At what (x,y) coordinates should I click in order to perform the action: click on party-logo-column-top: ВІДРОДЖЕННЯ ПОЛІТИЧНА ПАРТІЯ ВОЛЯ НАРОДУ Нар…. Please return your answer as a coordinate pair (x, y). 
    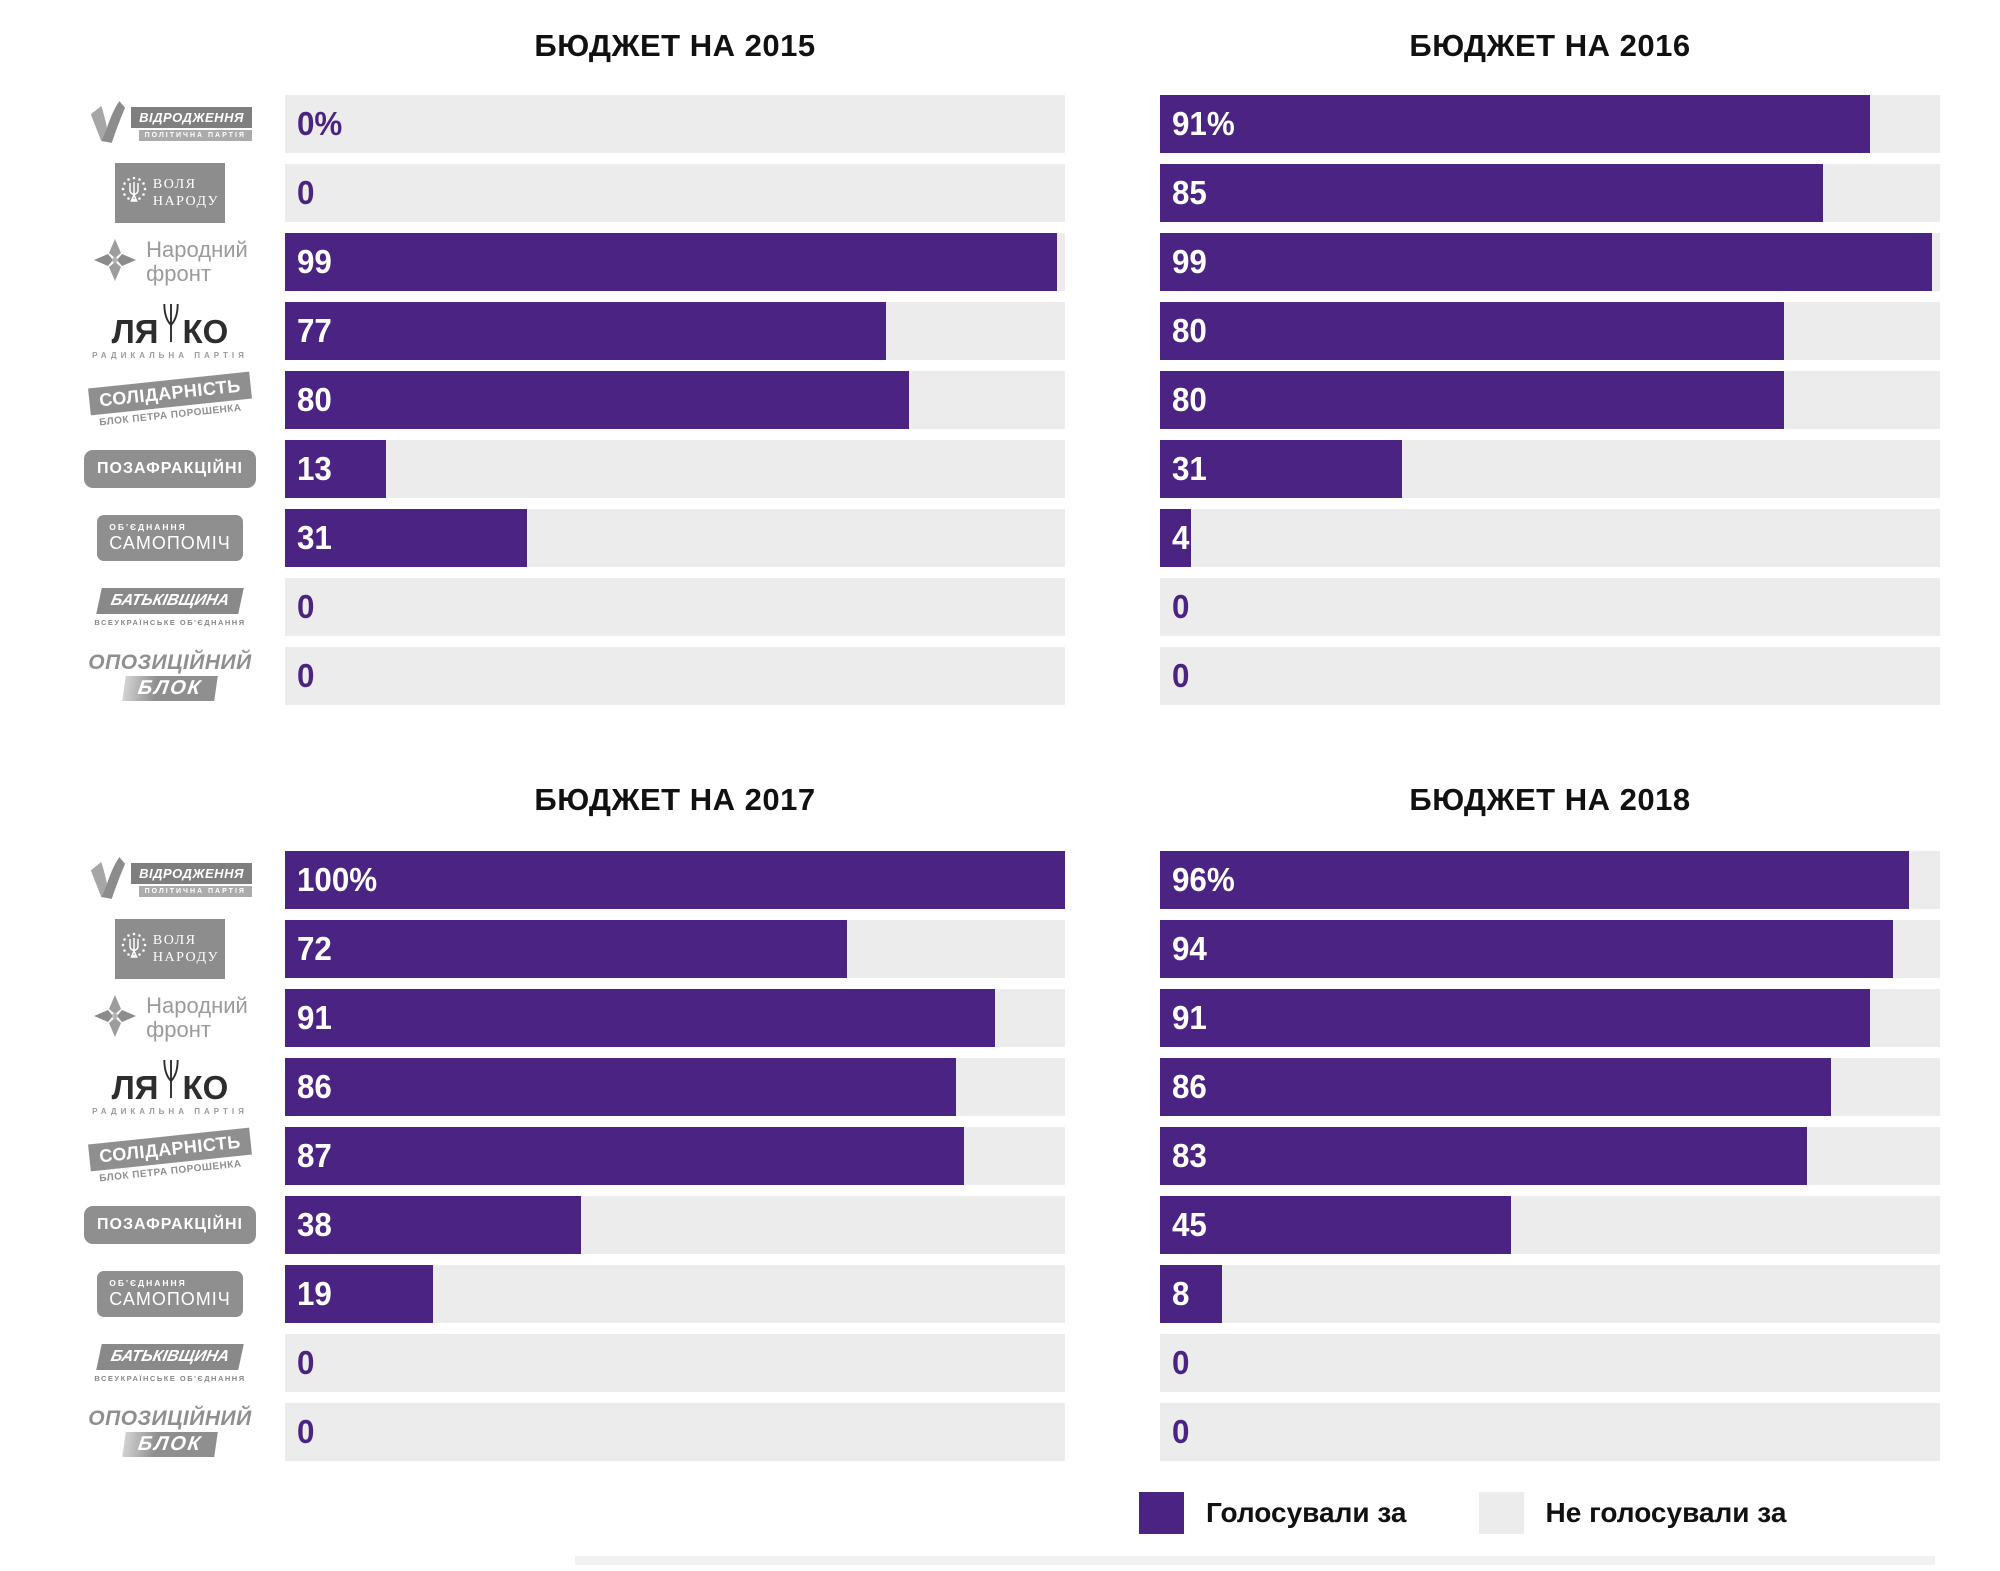
    Looking at the image, I should click on (170, 405).